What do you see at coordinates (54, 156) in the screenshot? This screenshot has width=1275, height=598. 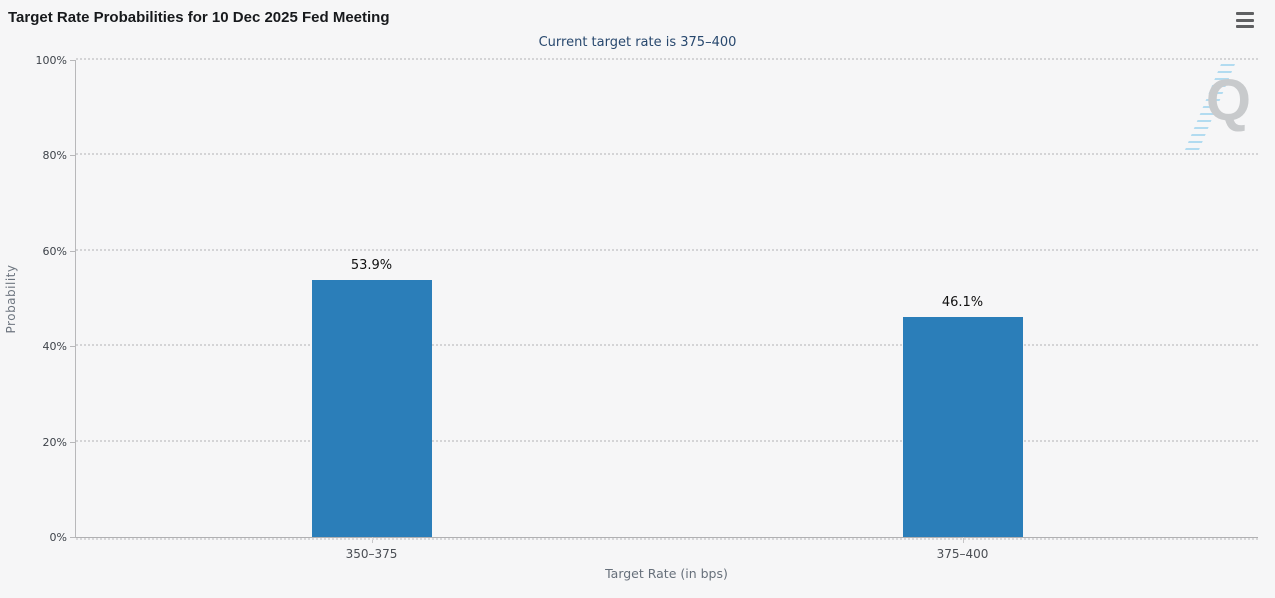 I see `y-axis-tick-label: 80%` at bounding box center [54, 156].